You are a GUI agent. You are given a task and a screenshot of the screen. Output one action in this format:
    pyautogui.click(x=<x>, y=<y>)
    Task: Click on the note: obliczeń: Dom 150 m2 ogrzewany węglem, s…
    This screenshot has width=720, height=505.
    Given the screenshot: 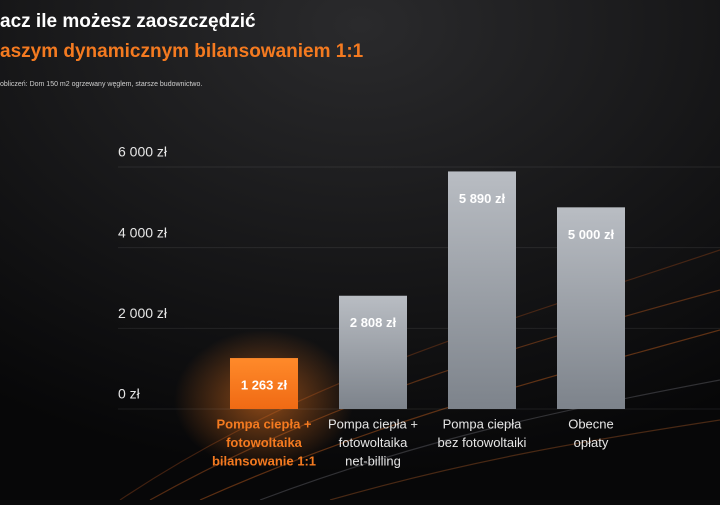 What is the action you would take?
    pyautogui.click(x=101, y=84)
    